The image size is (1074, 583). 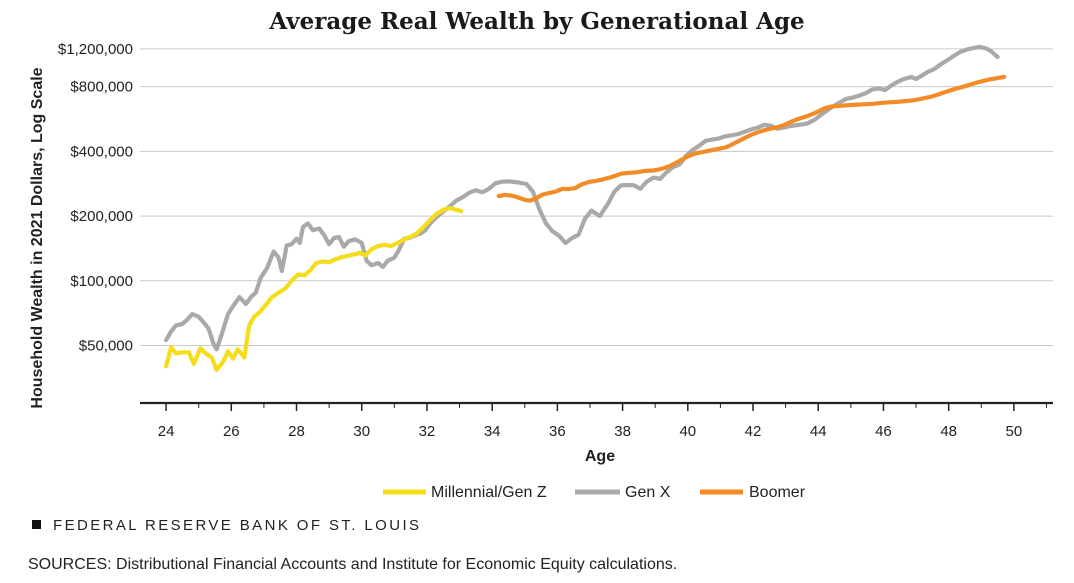 What do you see at coordinates (594, 492) in the screenshot?
I see `legend: Millennial/Gen Z Gen X Boomer` at bounding box center [594, 492].